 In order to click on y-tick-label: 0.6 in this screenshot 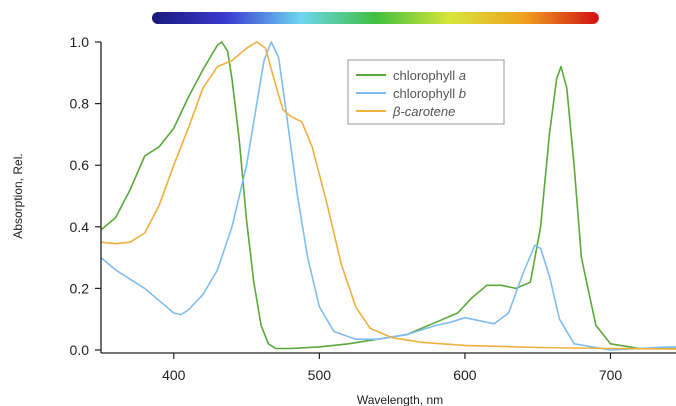, I will do `click(80, 165)`.